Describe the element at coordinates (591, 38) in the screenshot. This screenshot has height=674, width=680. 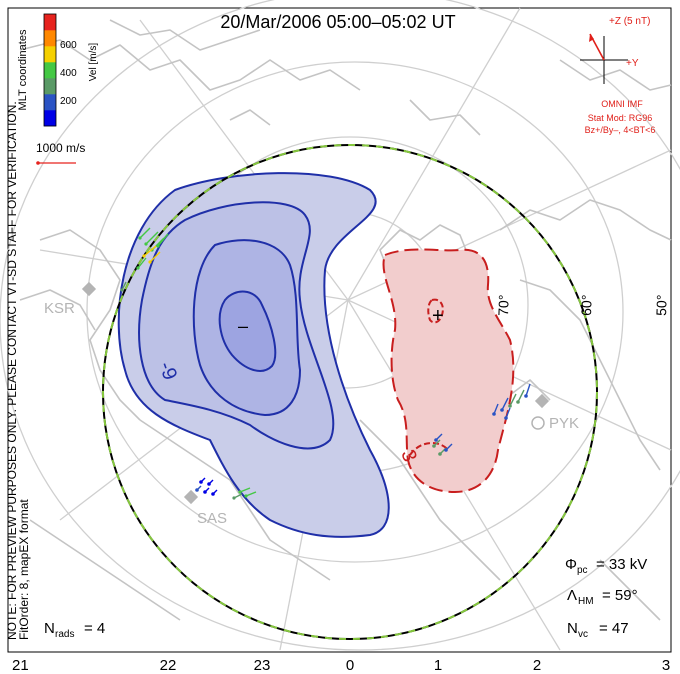
I see `imf-arrow-icon` at that location.